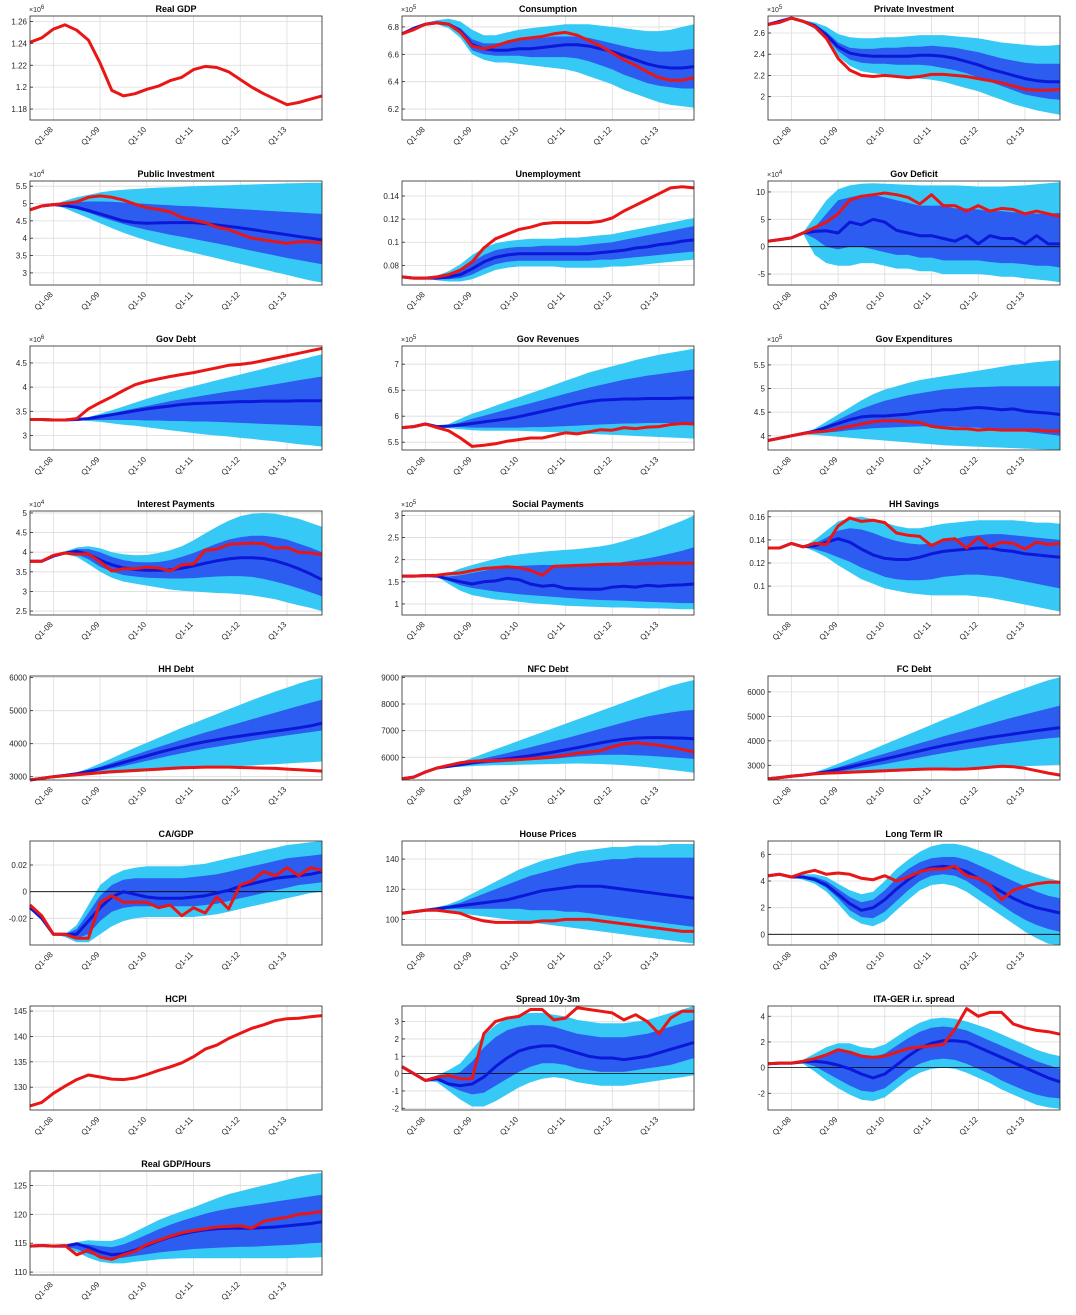 The image size is (1076, 1315). Describe the element at coordinates (762, 274) in the screenshot. I see `y-tick-label: -5` at that location.